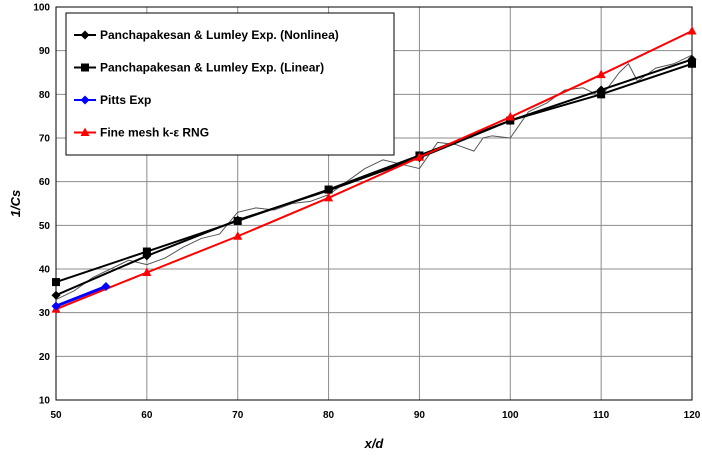 Image resolution: width=702 pixels, height=458 pixels. I want to click on series-line, so click(81, 296).